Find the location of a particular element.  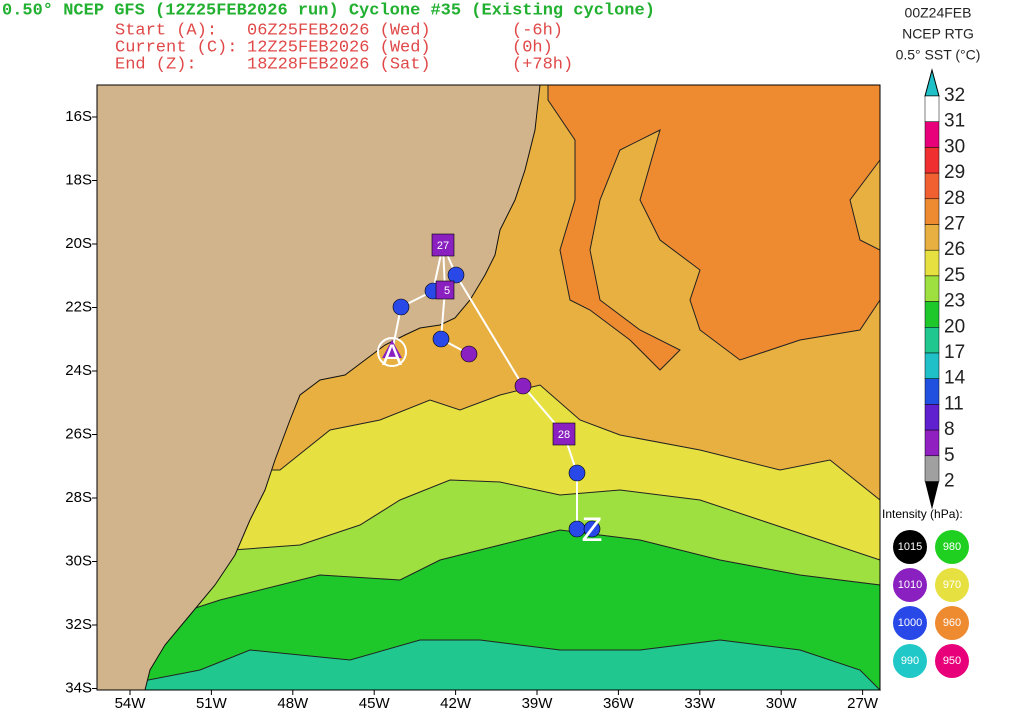

lon-label: 54W is located at coordinates (131, 703).